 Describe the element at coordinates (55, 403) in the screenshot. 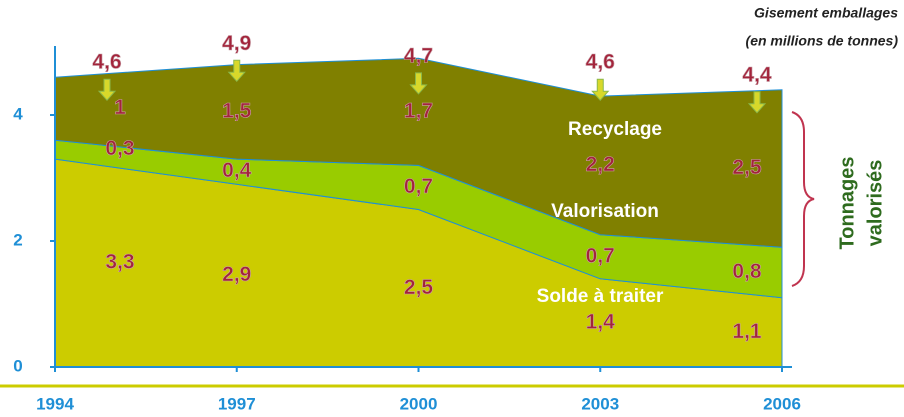

I see `x-tick-label: 1994` at that location.